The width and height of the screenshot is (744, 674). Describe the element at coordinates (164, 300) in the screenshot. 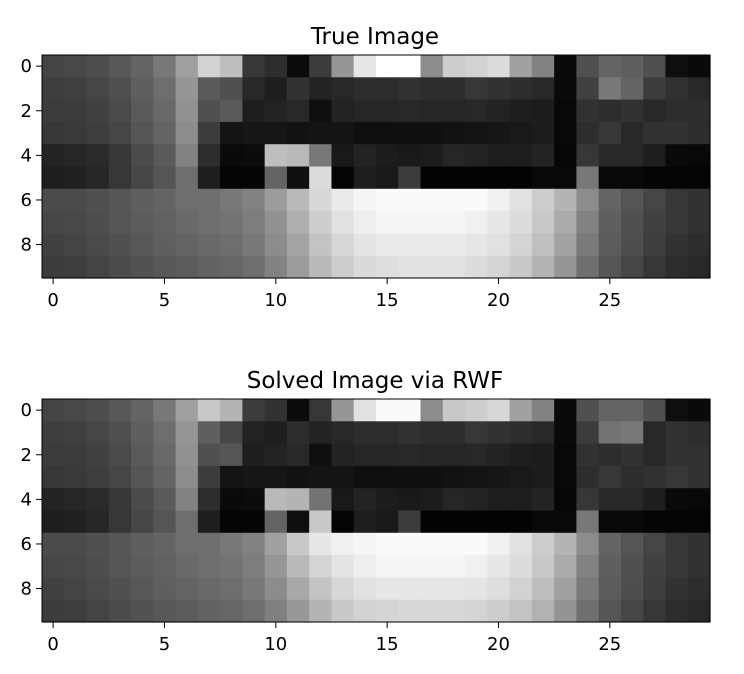

I see `x-tick-label: 5` at that location.